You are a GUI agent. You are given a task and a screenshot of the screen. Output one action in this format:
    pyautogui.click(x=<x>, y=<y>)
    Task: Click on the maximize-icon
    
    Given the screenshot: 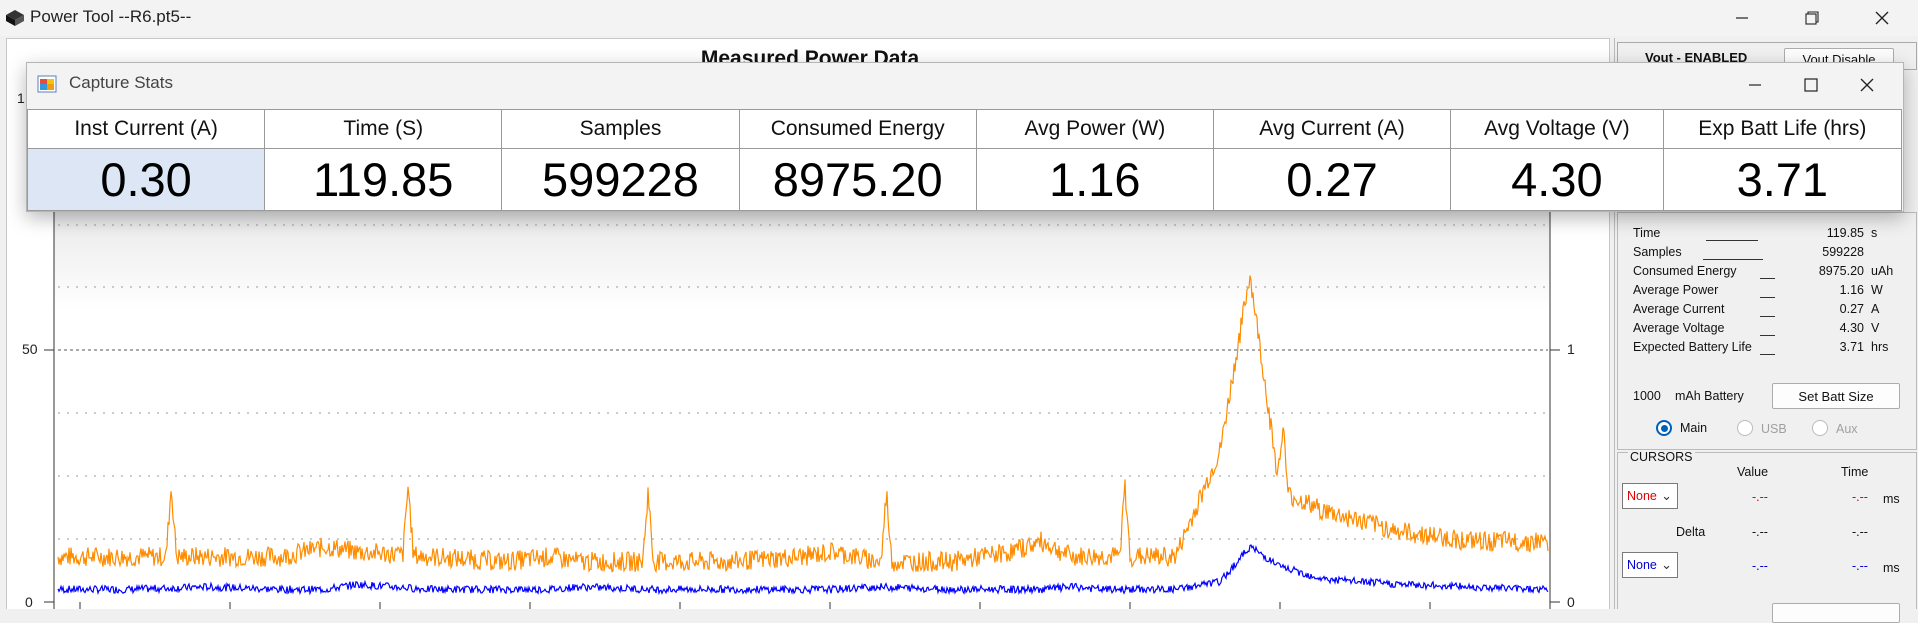 What is the action you would take?
    pyautogui.click(x=1811, y=85)
    